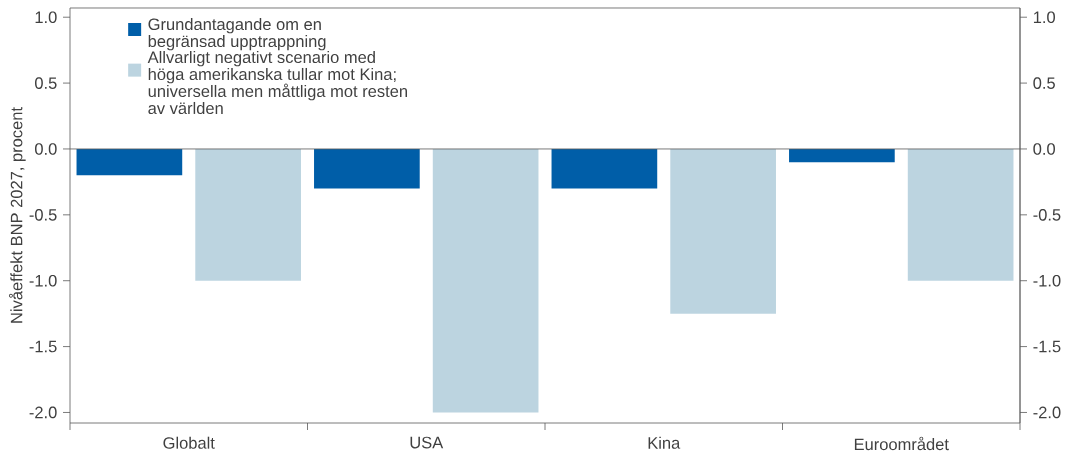 This screenshot has width=1066, height=455. What do you see at coordinates (1047, 280) in the screenshot?
I see `y2-tick-label: -1.0` at bounding box center [1047, 280].